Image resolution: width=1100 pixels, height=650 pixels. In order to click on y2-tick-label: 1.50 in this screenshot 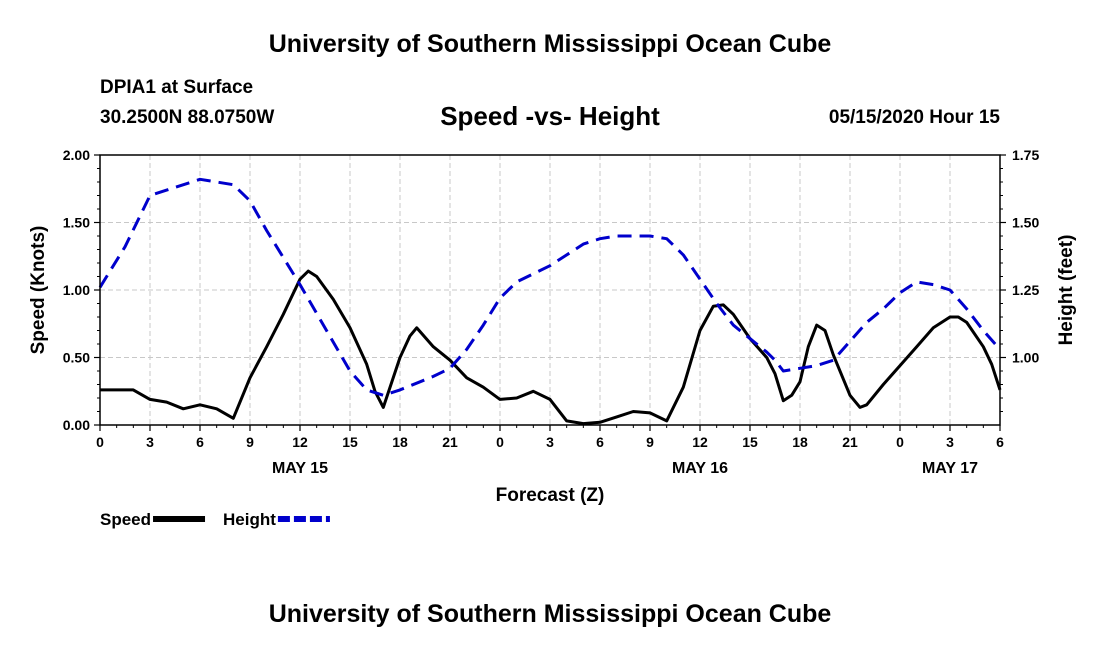, I will do `click(1025, 223)`.